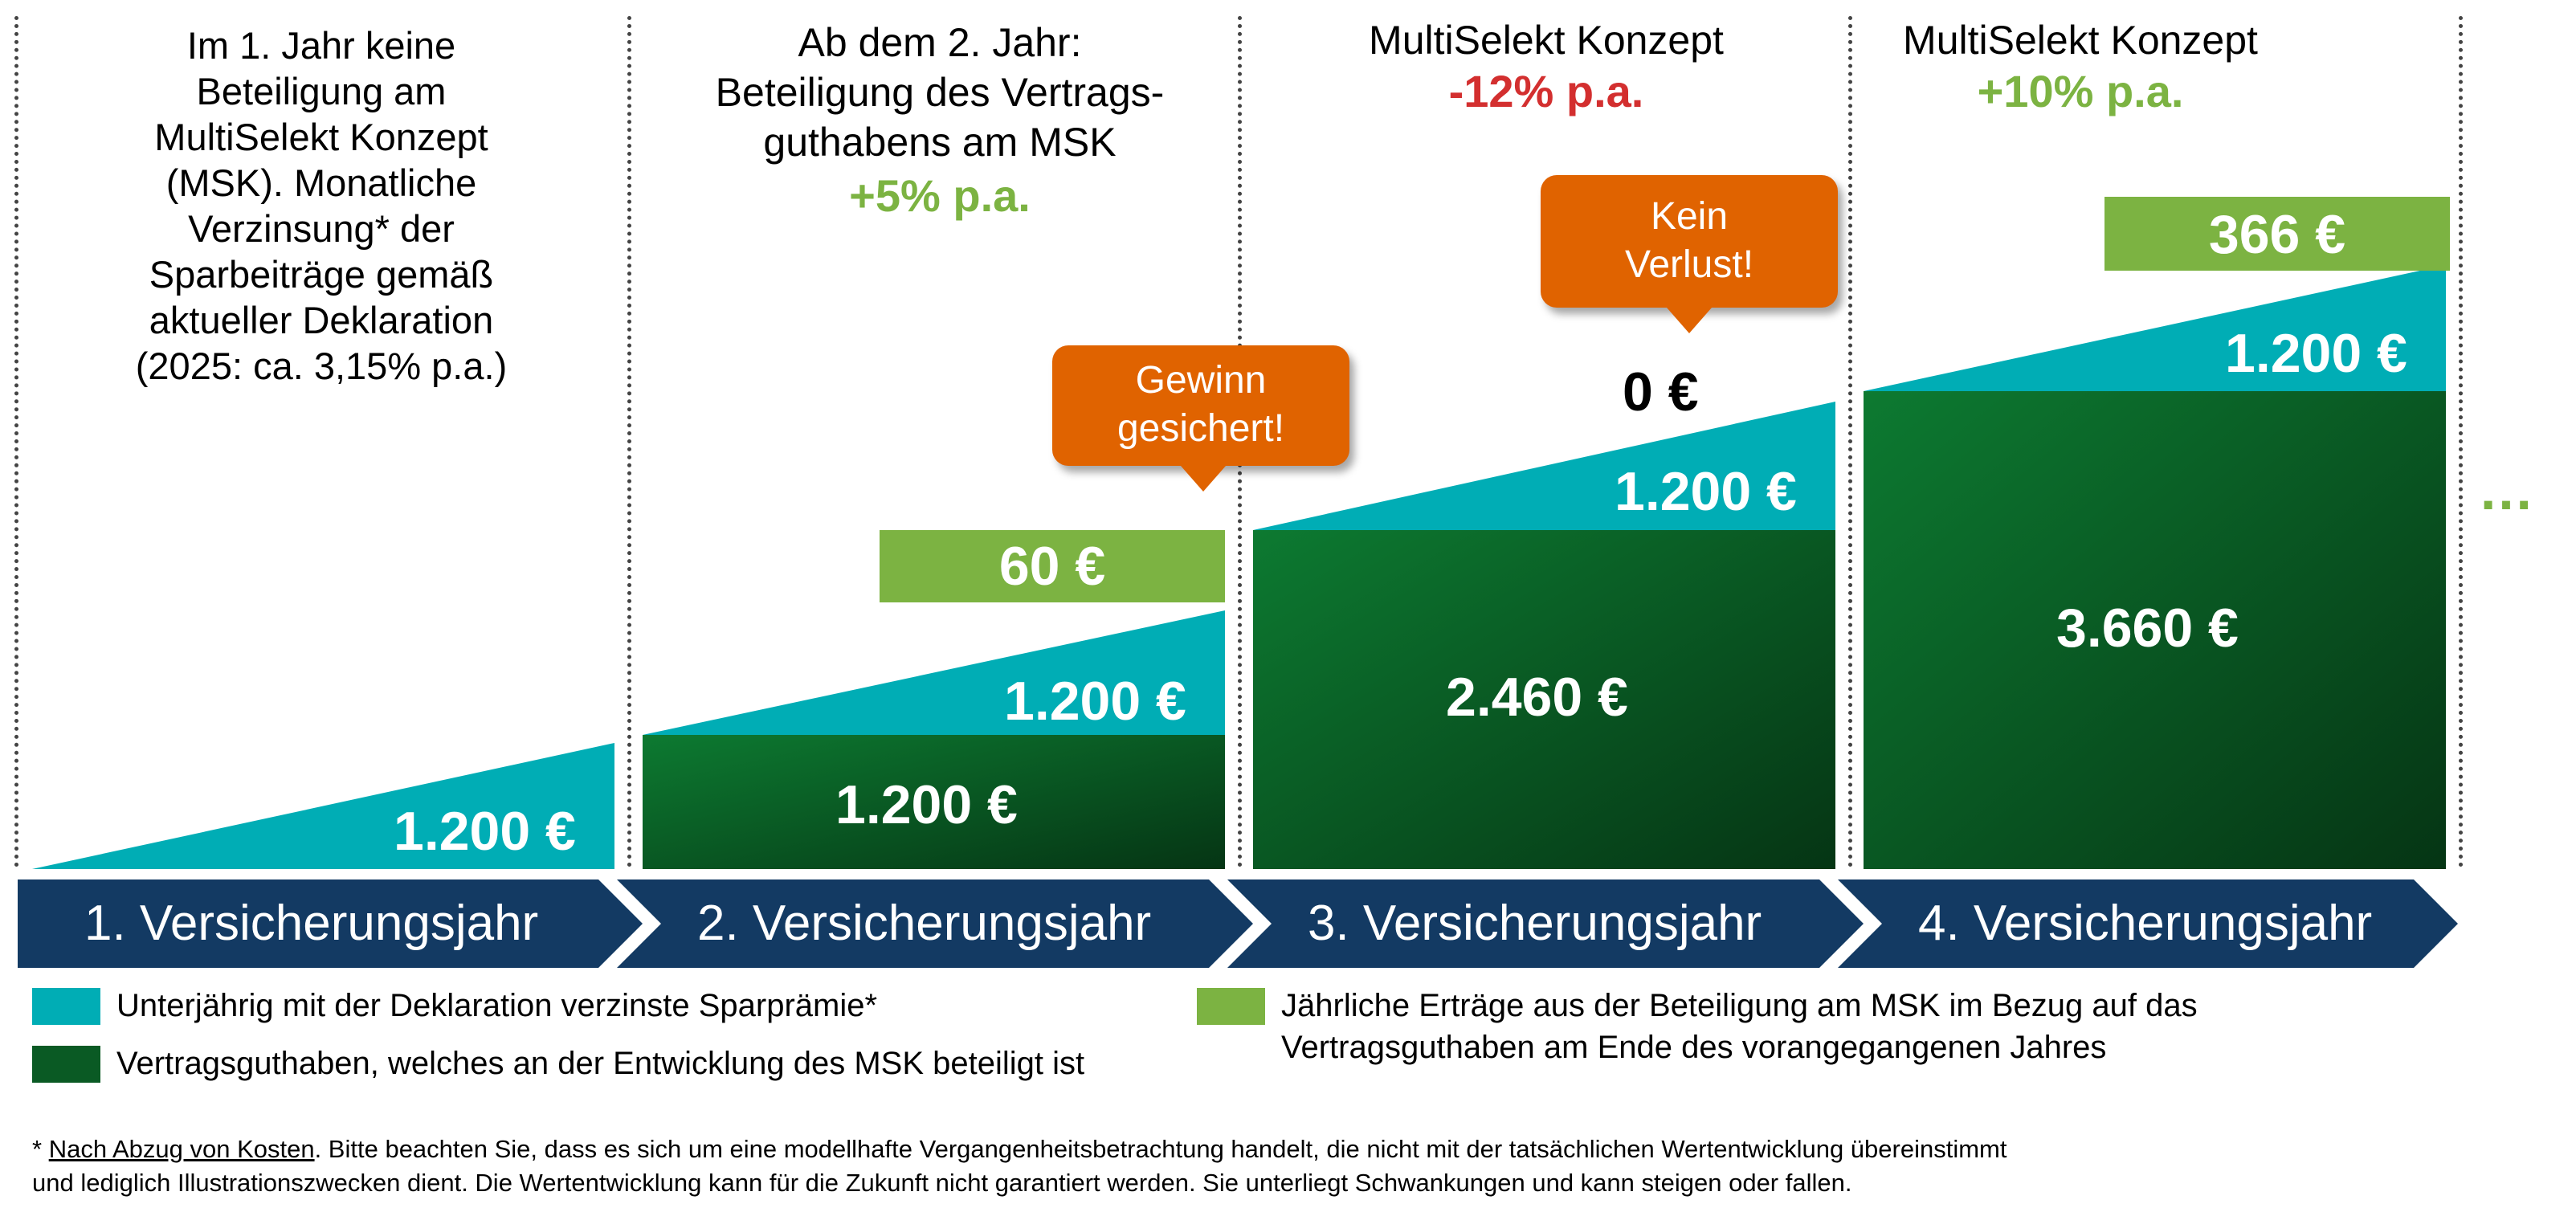  Describe the element at coordinates (321, 366) in the screenshot. I see `col1-line: (2025: ca. 3,15% p.a.)` at that location.